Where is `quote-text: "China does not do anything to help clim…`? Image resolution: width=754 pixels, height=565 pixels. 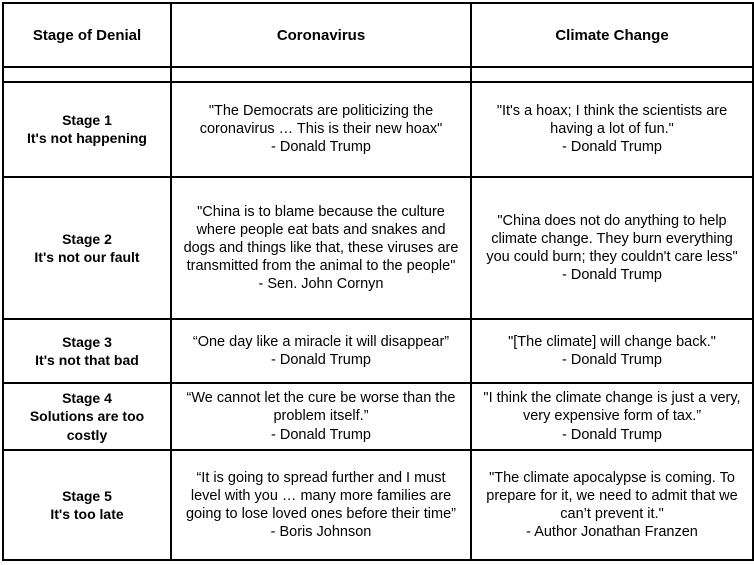 quote-text: "China does not do anything to help clim… is located at coordinates (612, 238).